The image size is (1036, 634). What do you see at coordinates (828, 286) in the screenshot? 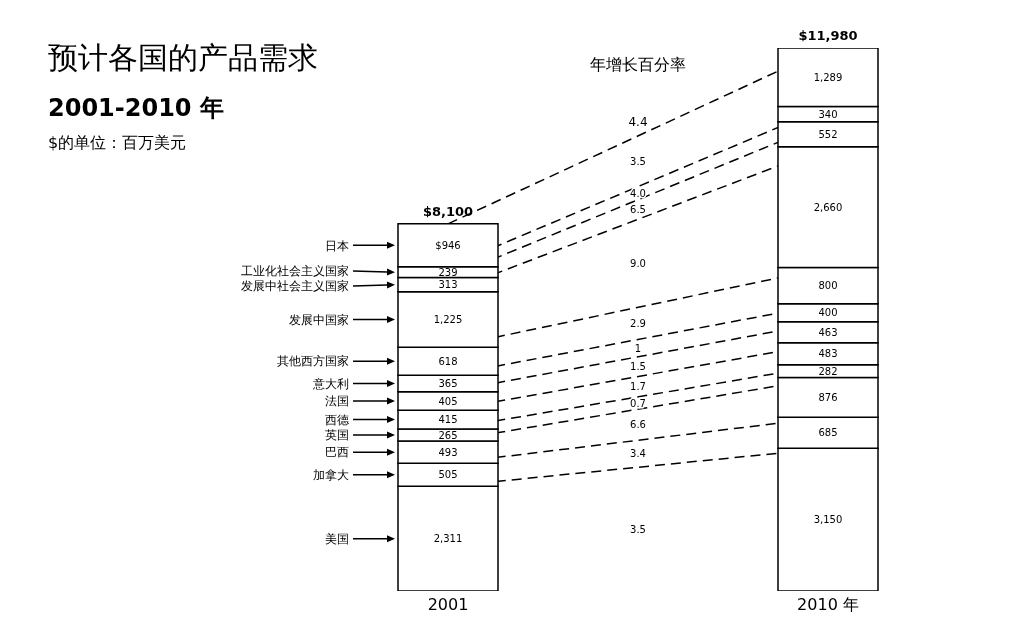
I see `data-label: 800` at bounding box center [828, 286].